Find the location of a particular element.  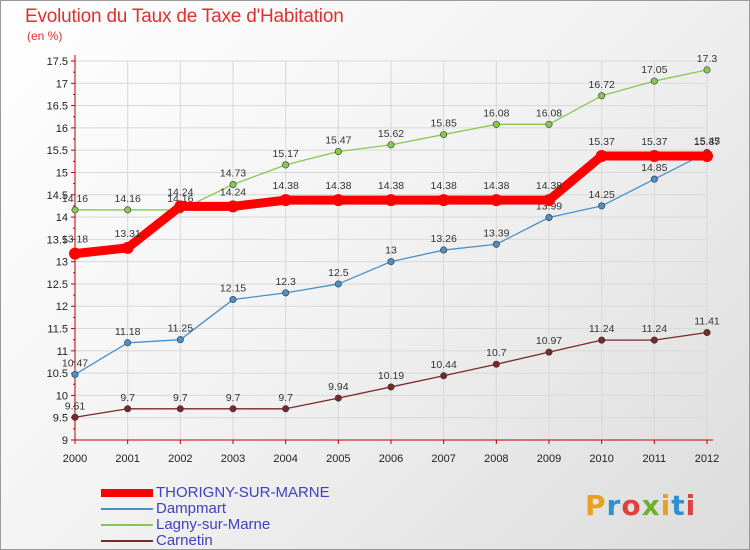

y-tick-label: 14.5 is located at coordinates (57, 196).